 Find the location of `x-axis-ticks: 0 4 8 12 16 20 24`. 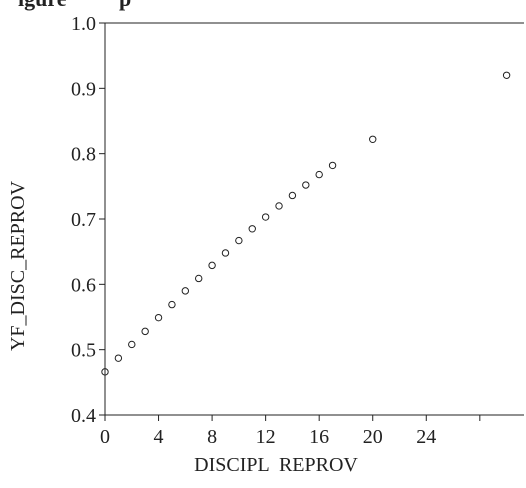

x-axis-ticks: 0 4 8 12 16 20 24 is located at coordinates (290, 431).